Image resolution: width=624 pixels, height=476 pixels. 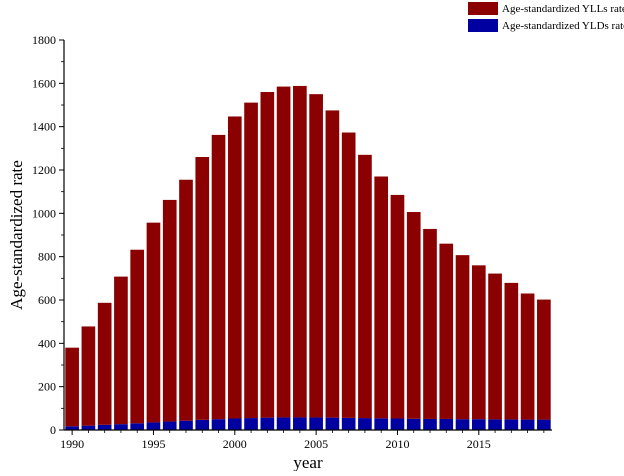 What do you see at coordinates (397, 444) in the screenshot?
I see `x-tick-label: 2010` at bounding box center [397, 444].